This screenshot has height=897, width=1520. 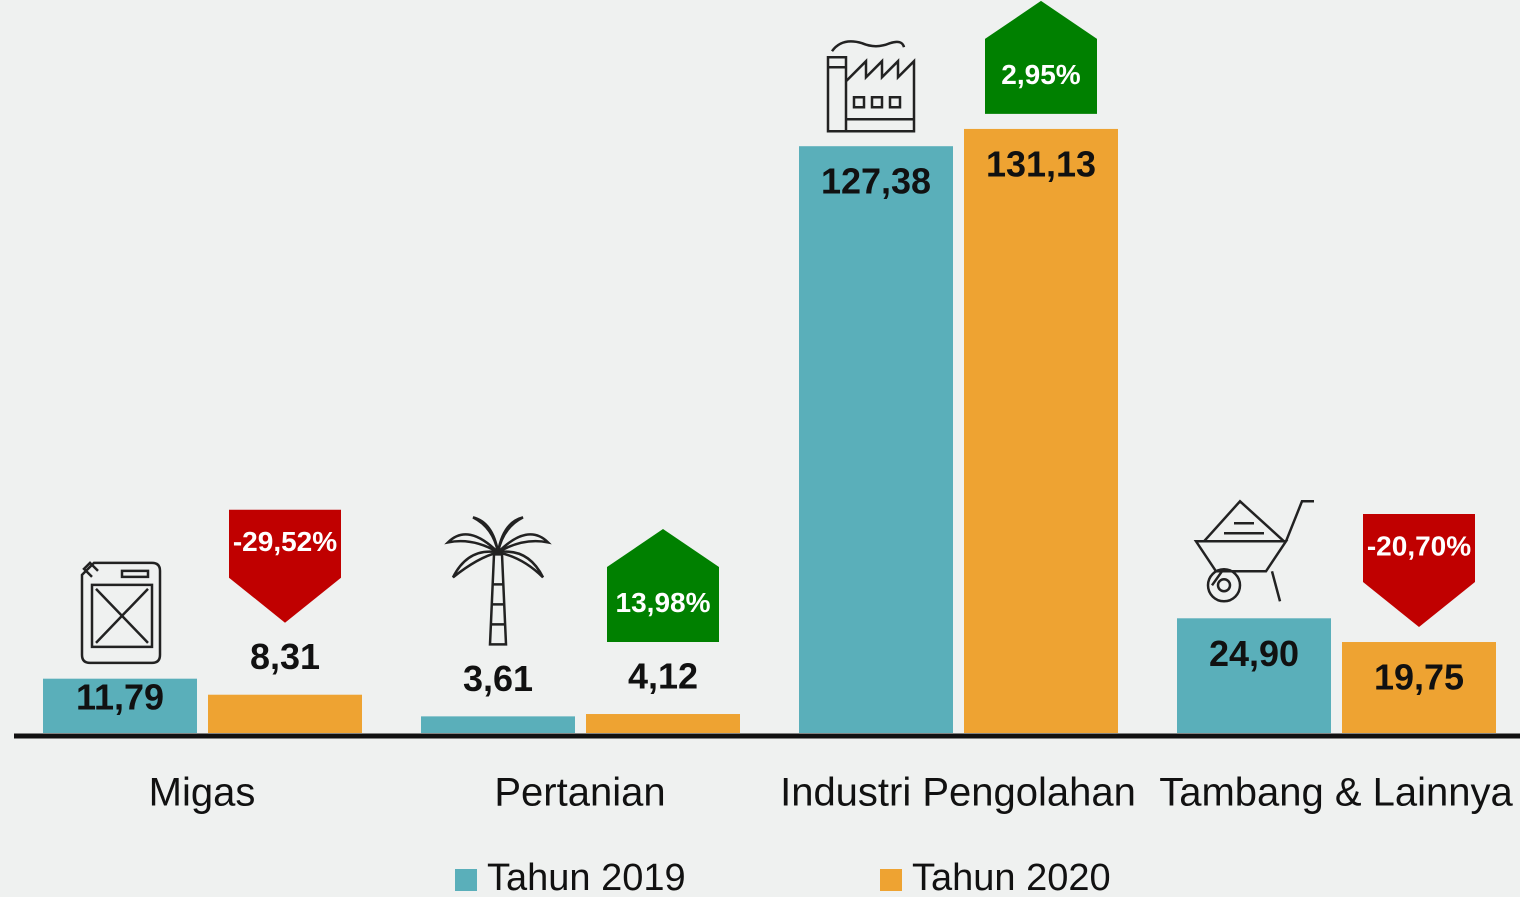 What do you see at coordinates (663, 676) in the screenshot?
I see `value-label: 4,12` at bounding box center [663, 676].